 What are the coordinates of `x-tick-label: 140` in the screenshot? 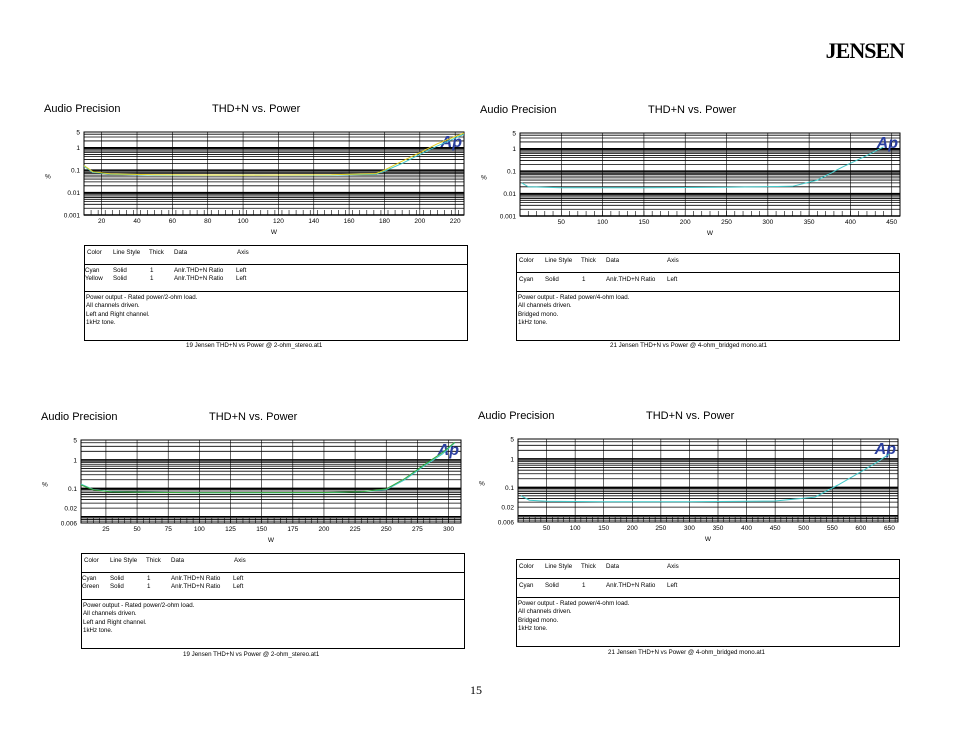 It's located at (313, 221).